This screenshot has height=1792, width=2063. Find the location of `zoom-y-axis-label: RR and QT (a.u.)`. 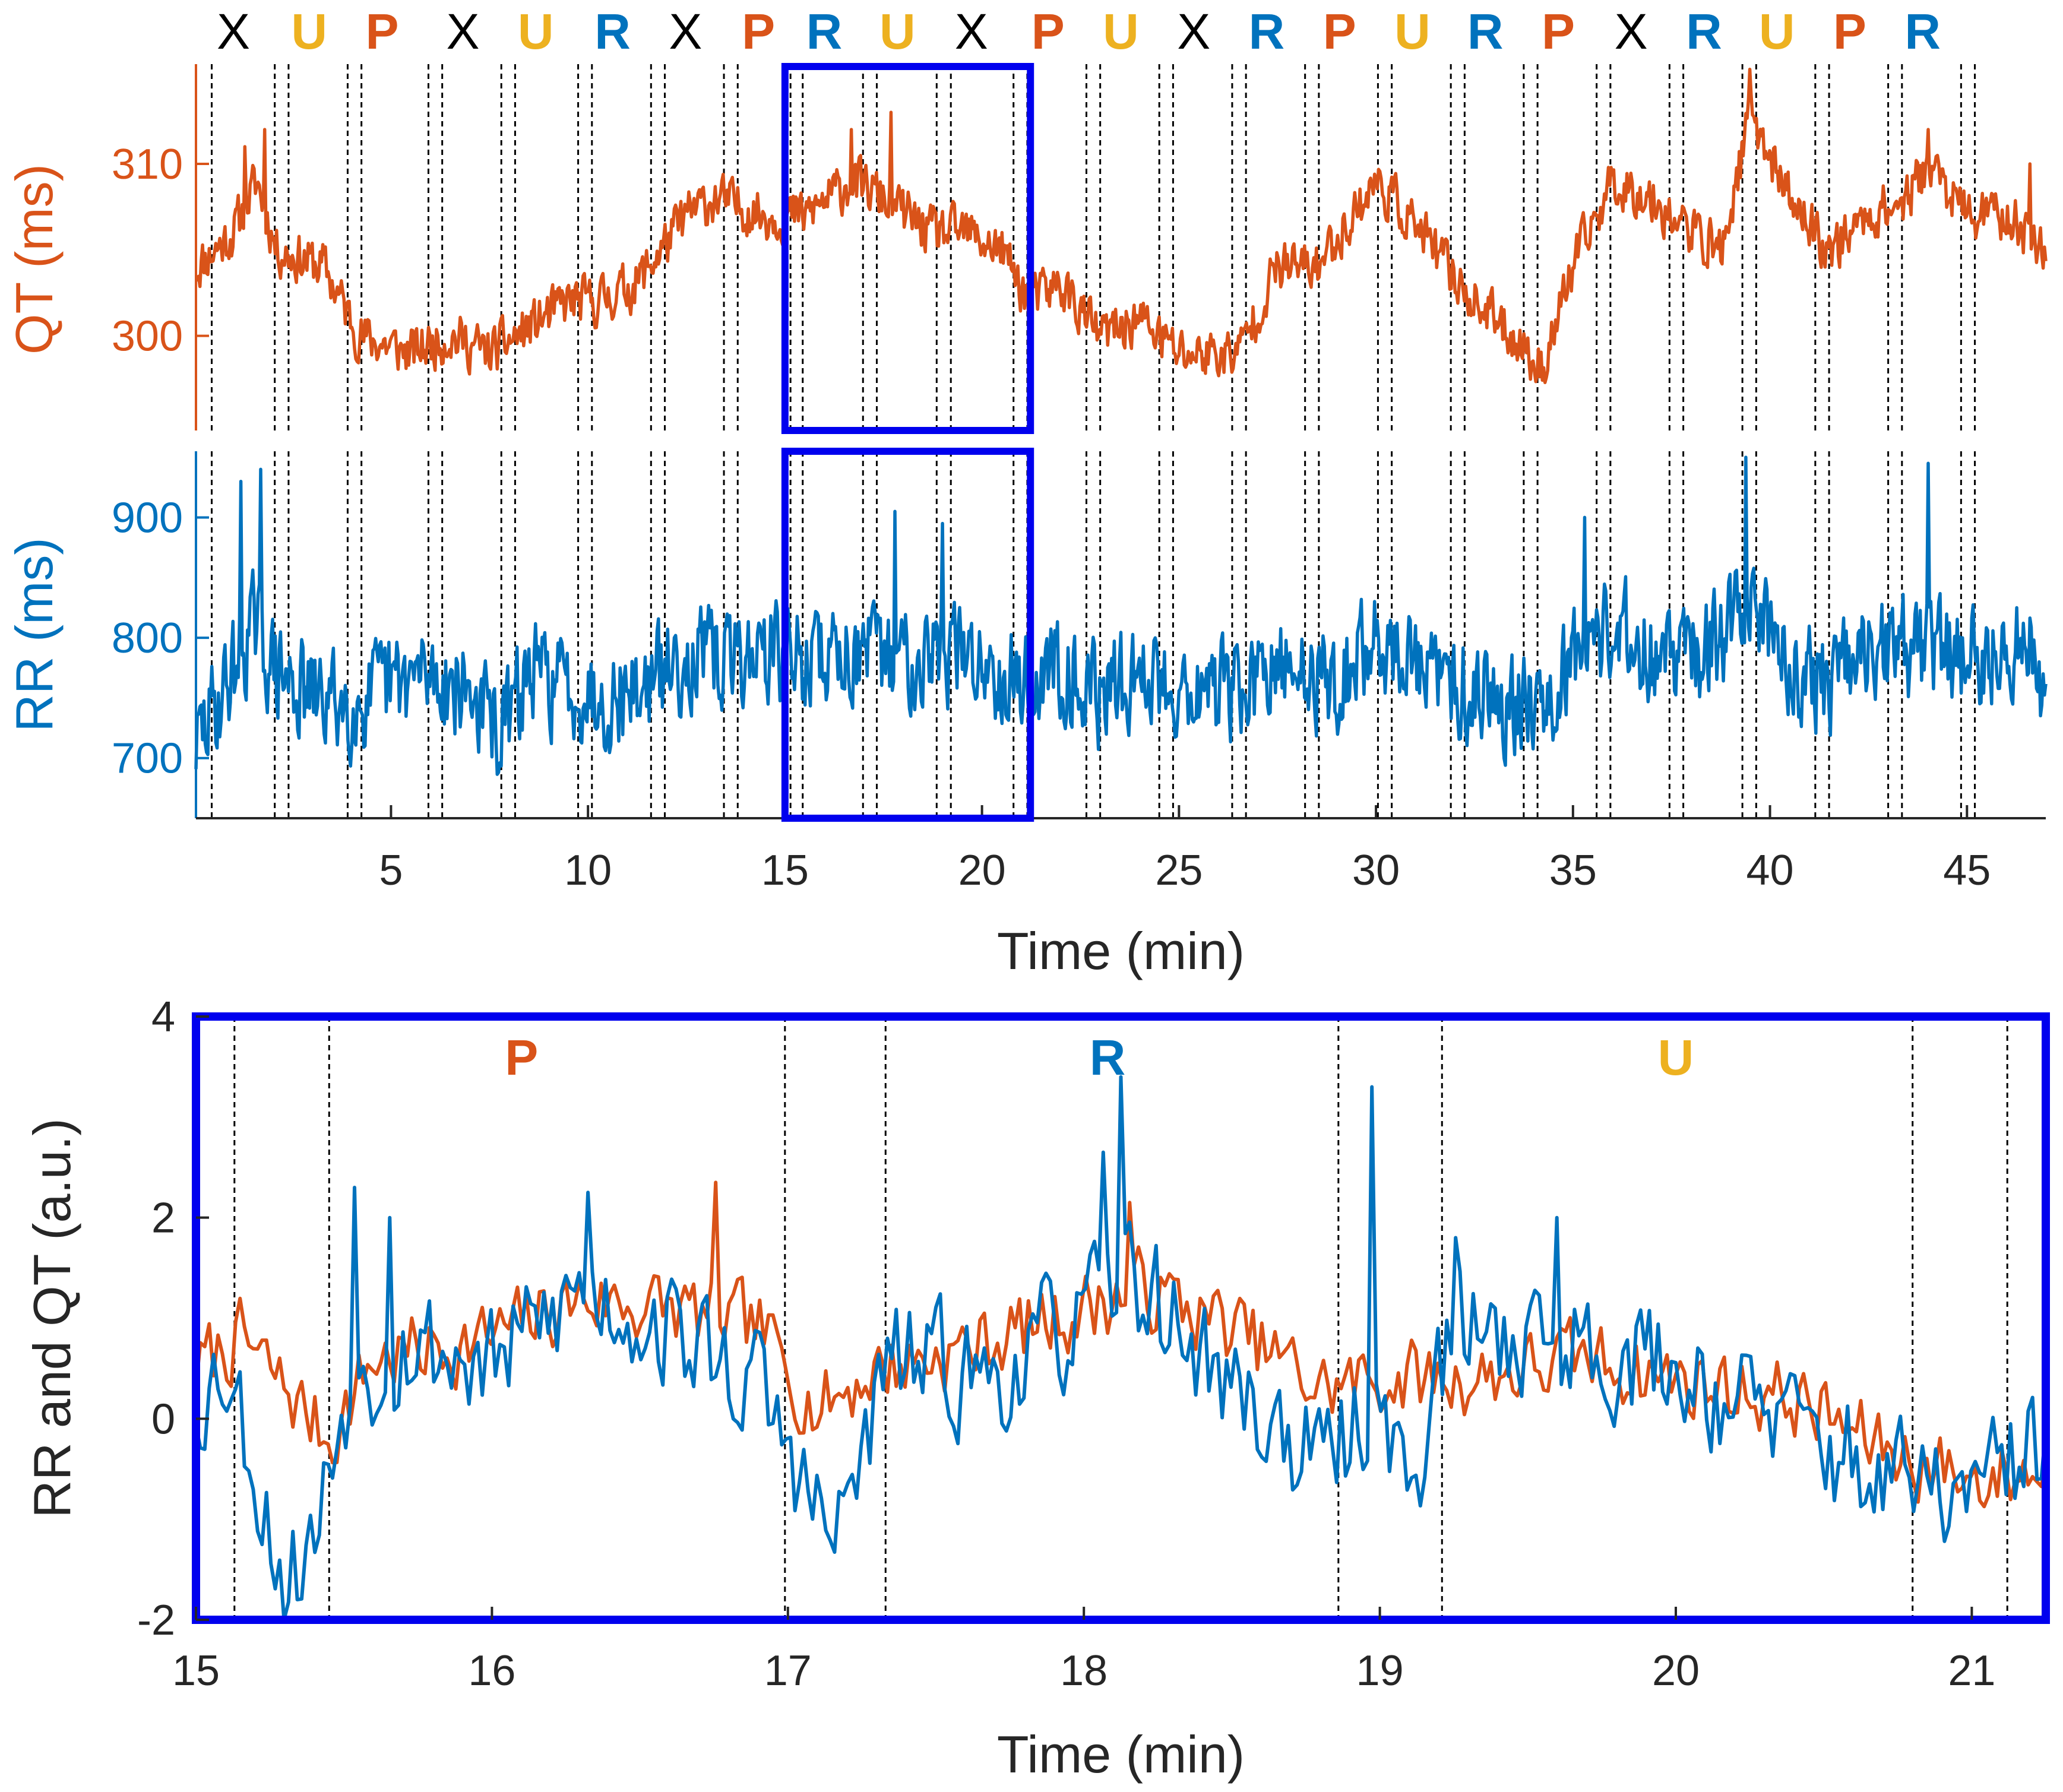

zoom-y-axis-label: RR and QT (a.u.) is located at coordinates (52, 1318).